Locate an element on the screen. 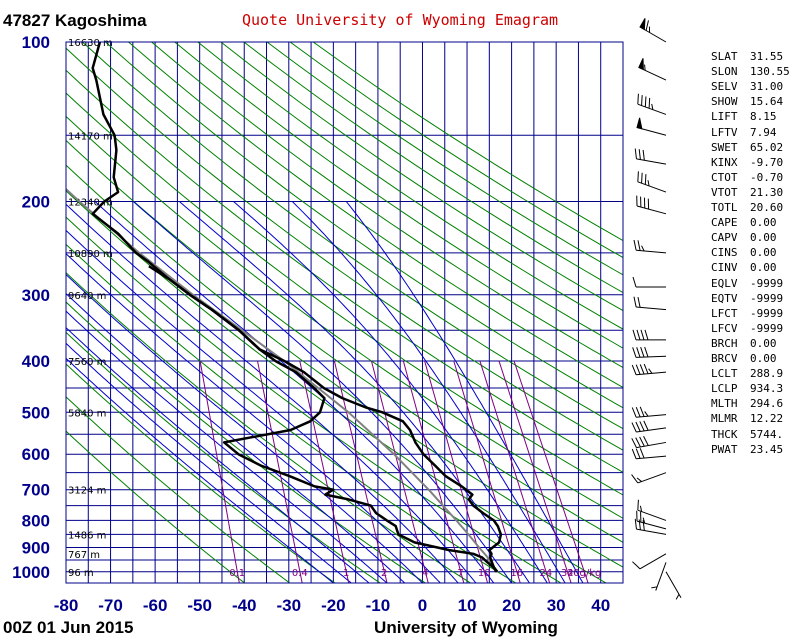  height-label: 16630 m is located at coordinates (90, 43).